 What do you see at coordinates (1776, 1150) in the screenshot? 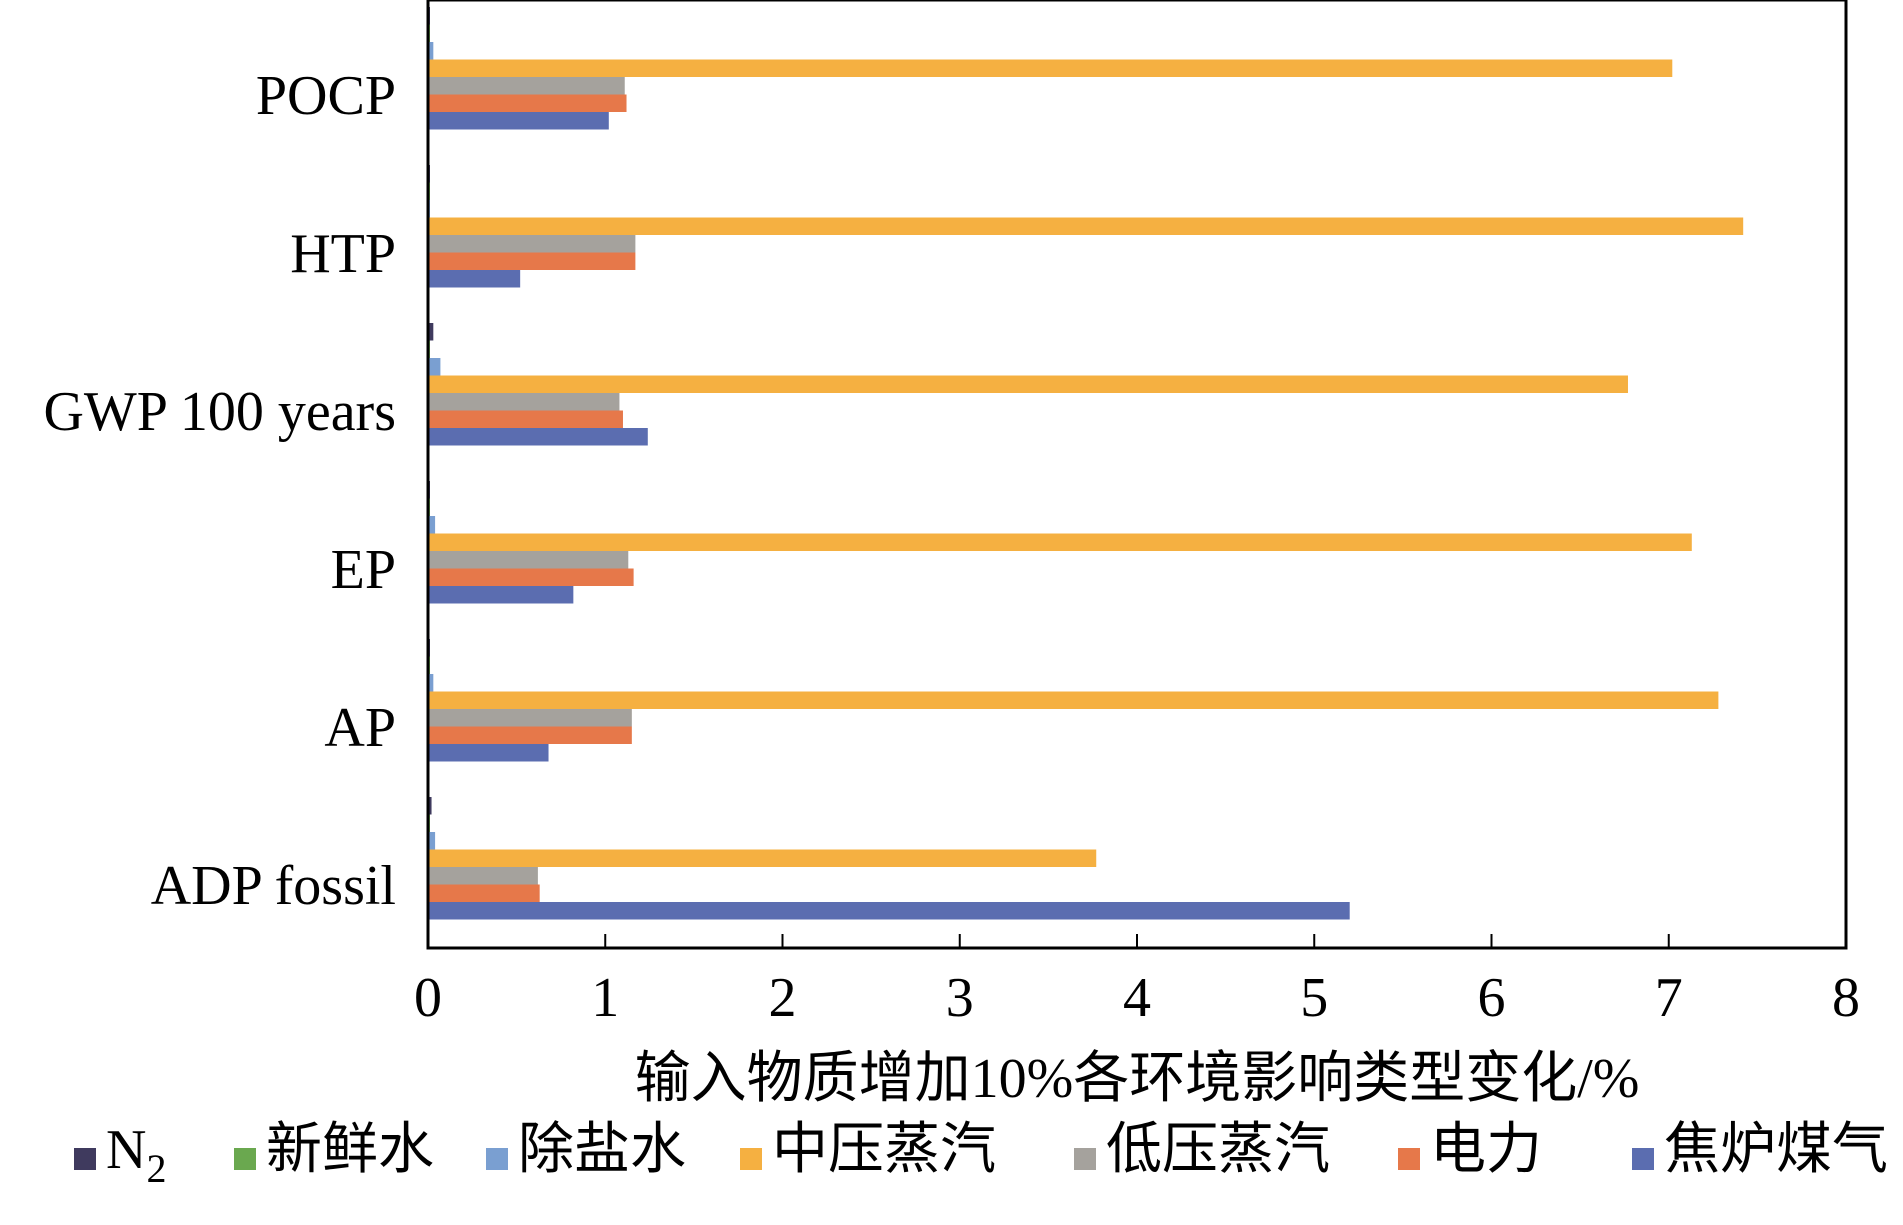
I see `legend-label: 焦炉煤气` at bounding box center [1776, 1150].